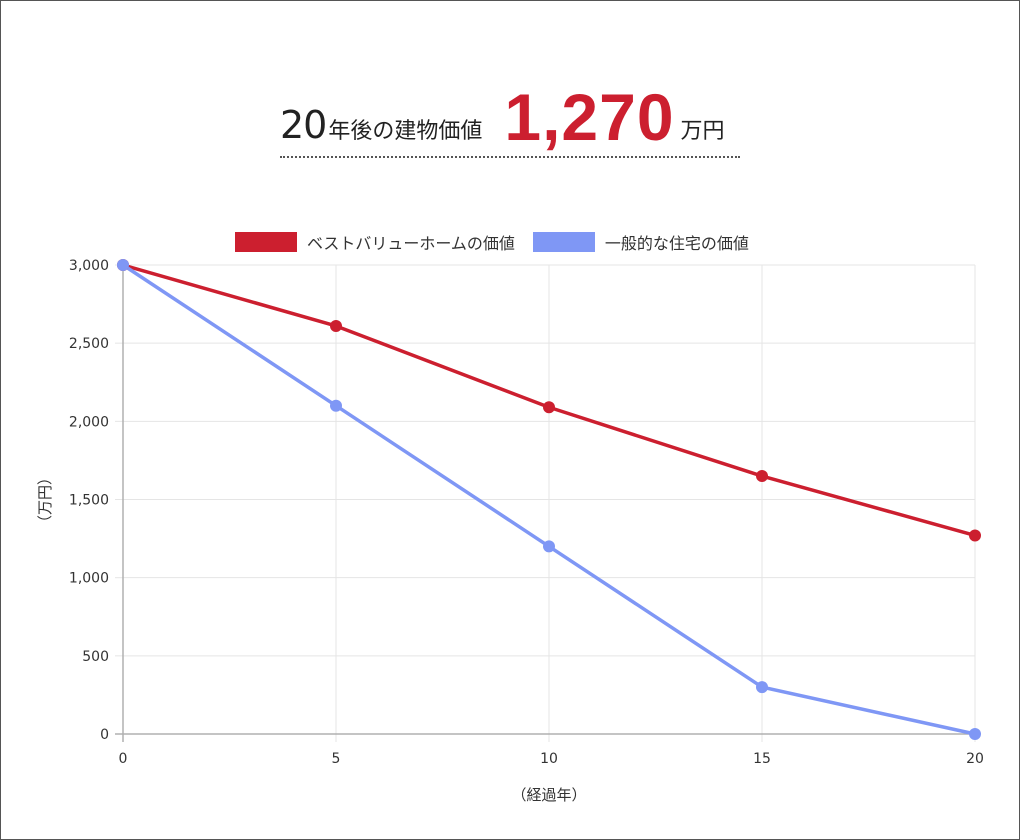  Describe the element at coordinates (89, 579) in the screenshot. I see `y-tick-label: 1,000` at that location.